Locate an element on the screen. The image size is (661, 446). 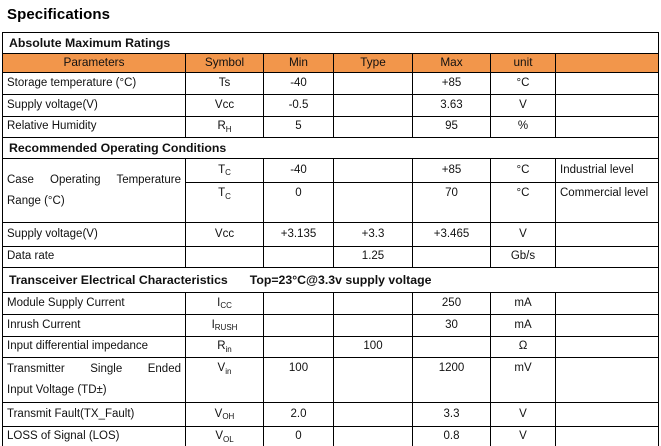
symbol-cell: Rin is located at coordinates (224, 347).